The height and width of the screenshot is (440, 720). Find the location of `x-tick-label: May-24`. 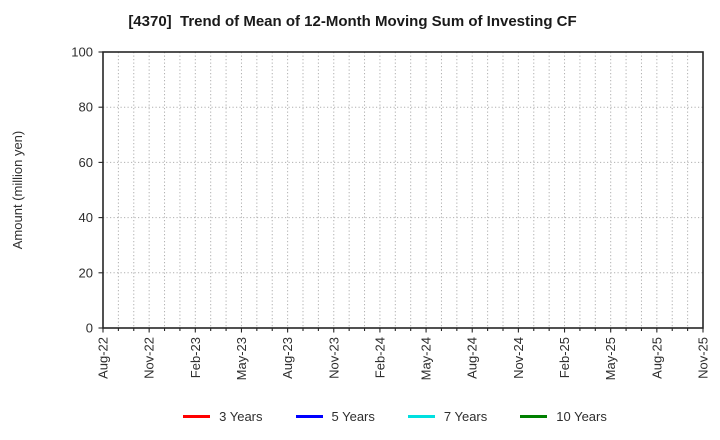

x-tick-label: May-24 is located at coordinates (426, 358).